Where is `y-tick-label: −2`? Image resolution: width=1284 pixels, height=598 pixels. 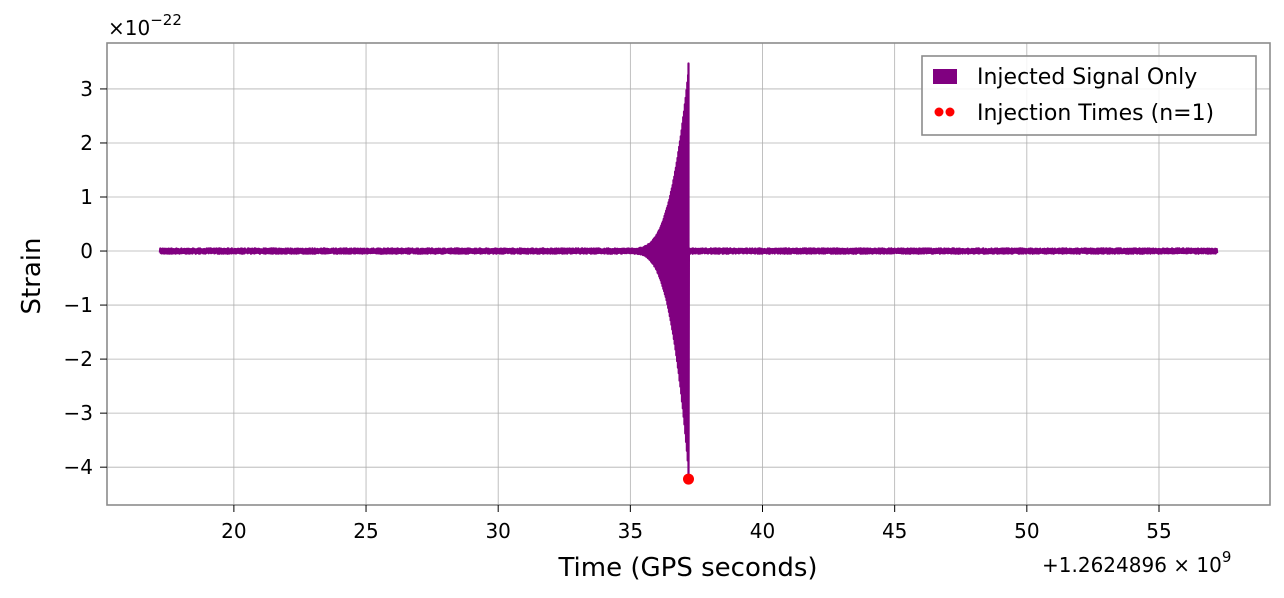
y-tick-label: −2 is located at coordinates (78, 359).